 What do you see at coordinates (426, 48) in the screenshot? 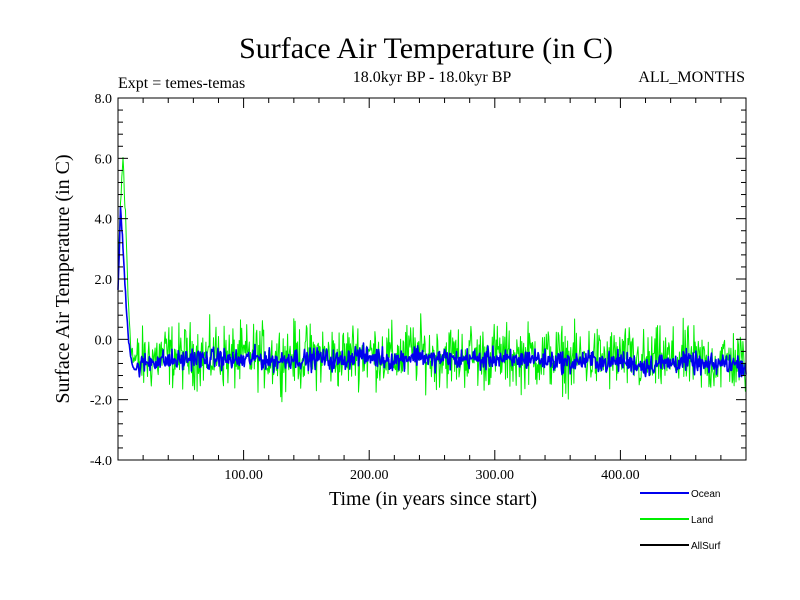
I see `chart-title: Surface Air Temperature (in C)` at bounding box center [426, 48].